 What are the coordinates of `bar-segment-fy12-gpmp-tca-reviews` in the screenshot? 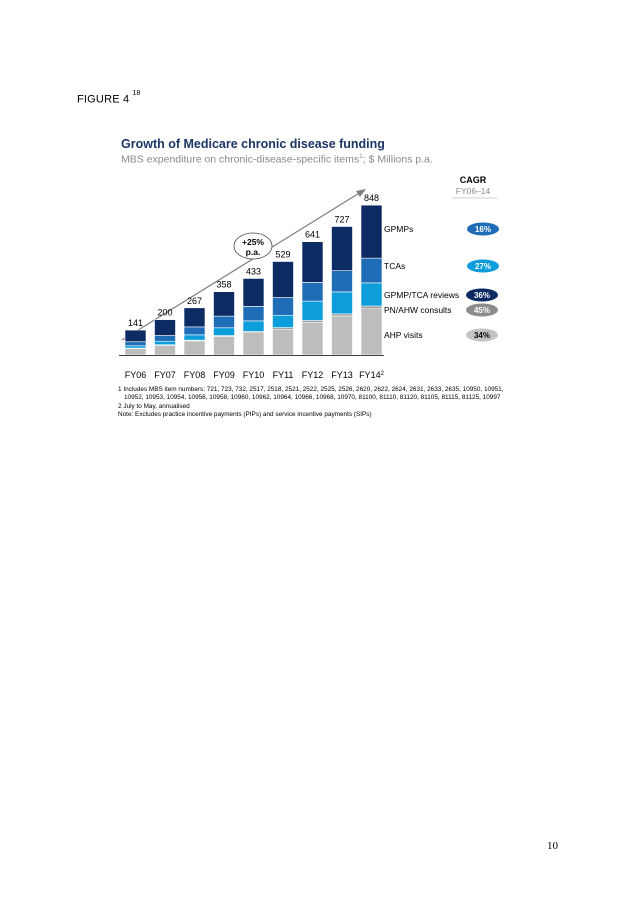 It's located at (312, 310).